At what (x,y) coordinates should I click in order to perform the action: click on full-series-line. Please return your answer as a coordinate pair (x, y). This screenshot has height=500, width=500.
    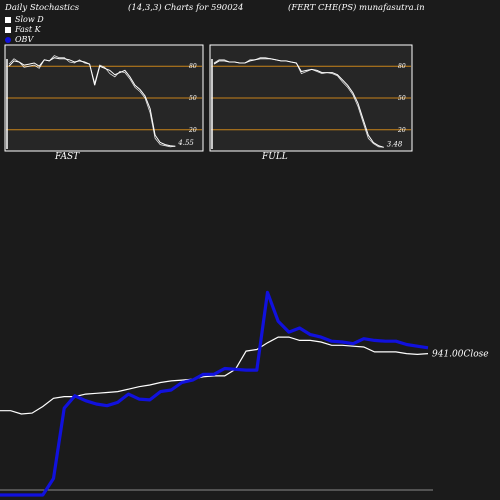
    Looking at the image, I should click on (298, 102).